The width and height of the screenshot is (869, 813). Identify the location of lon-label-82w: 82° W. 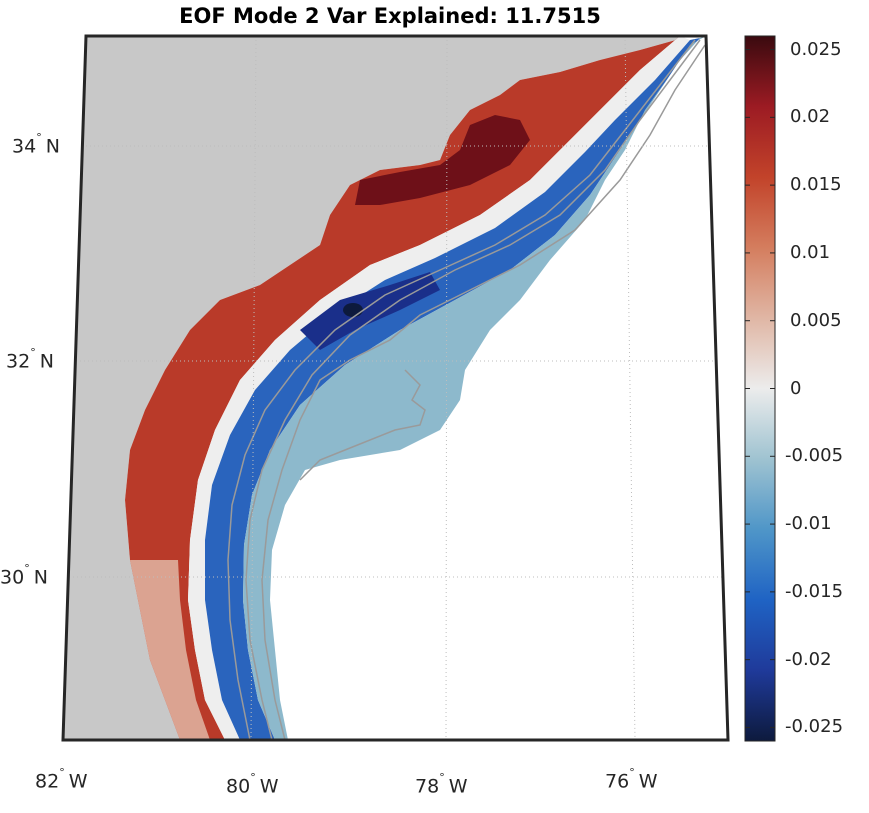
(61, 779).